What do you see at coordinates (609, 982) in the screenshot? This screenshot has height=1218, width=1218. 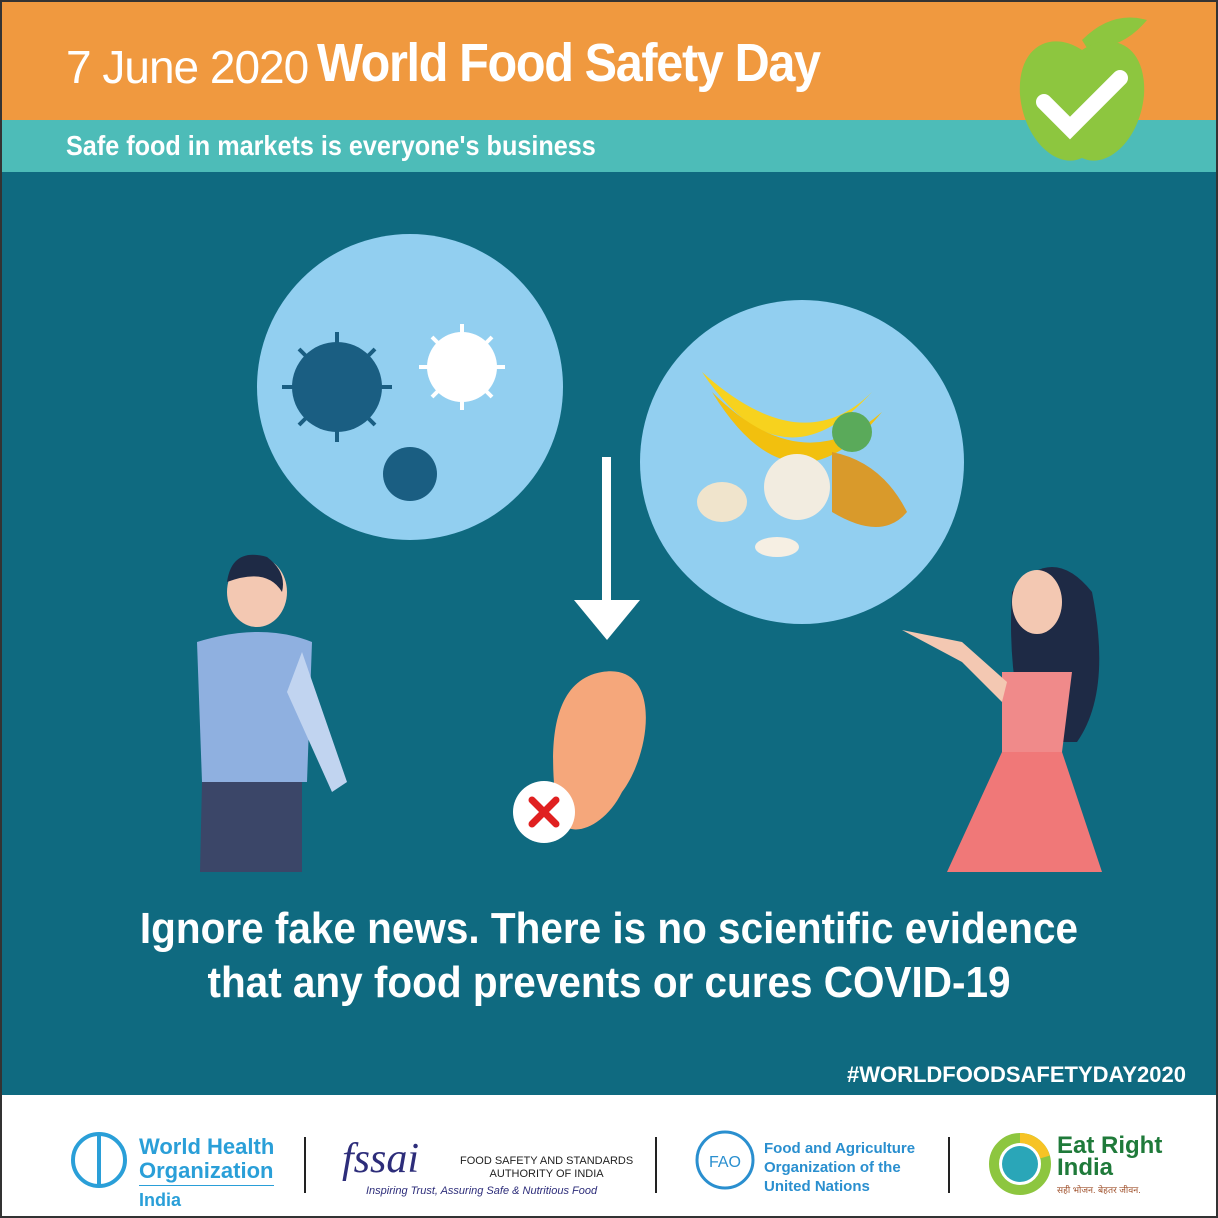 I see `message-line-2: that any food prevents or cures COVID-19` at bounding box center [609, 982].